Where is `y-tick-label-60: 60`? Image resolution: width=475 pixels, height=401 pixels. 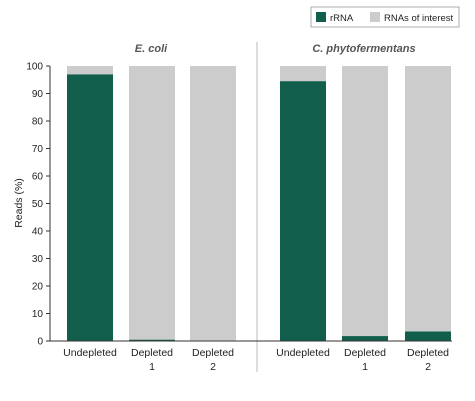
y-tick-label-60: 60 is located at coordinates (38, 177).